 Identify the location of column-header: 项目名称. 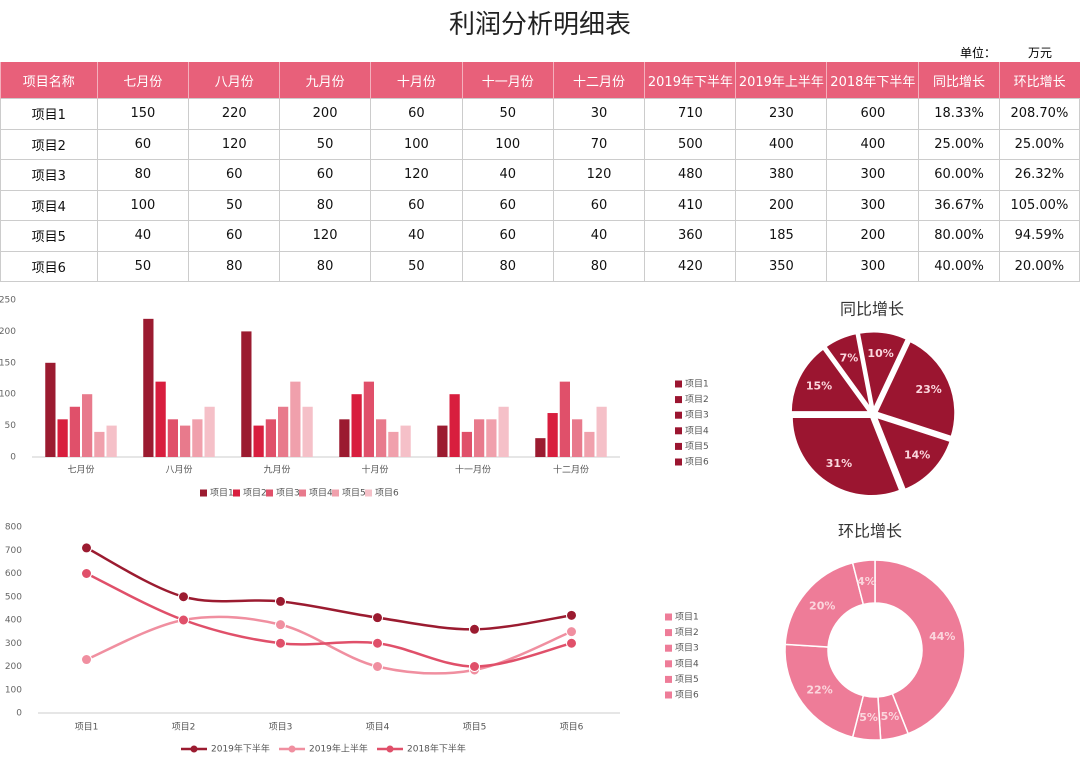
(49, 80).